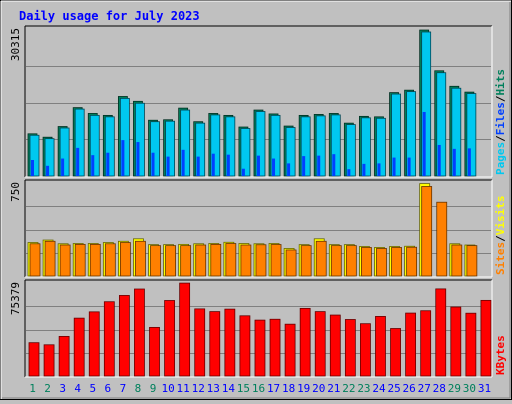  Describe the element at coordinates (258, 388) in the screenshot. I see `x-tick-label: 16` at that location.